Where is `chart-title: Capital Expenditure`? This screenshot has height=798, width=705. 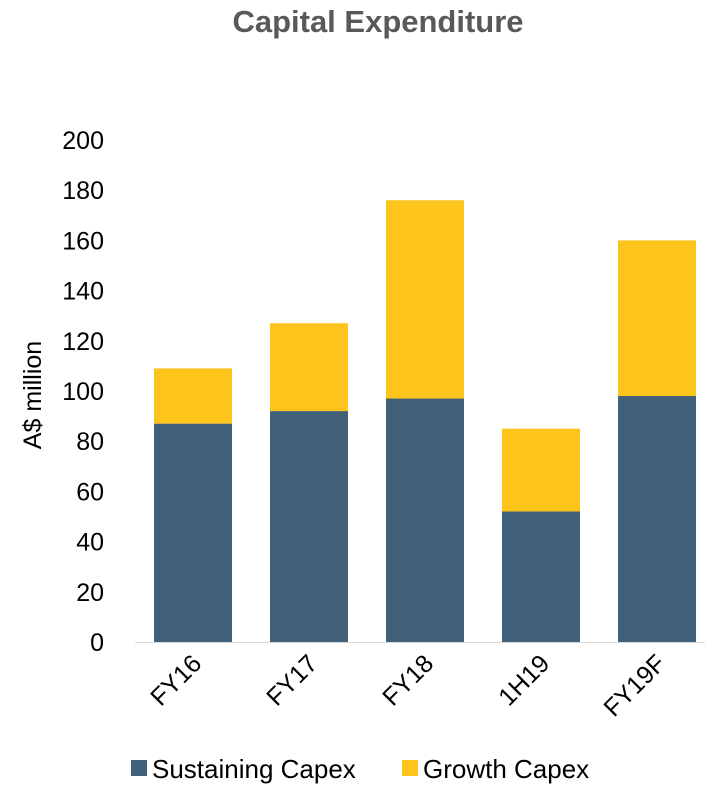 chart-title: Capital Expenditure is located at coordinates (377, 21).